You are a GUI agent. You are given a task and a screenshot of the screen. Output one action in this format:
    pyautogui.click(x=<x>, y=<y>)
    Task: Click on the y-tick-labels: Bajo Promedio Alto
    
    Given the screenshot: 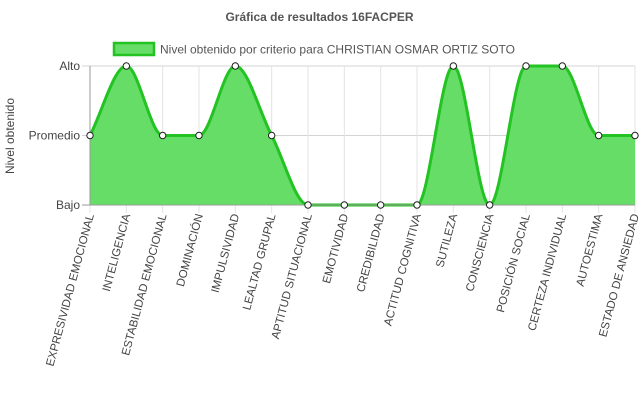 What is the action you would take?
    pyautogui.click(x=55, y=135)
    